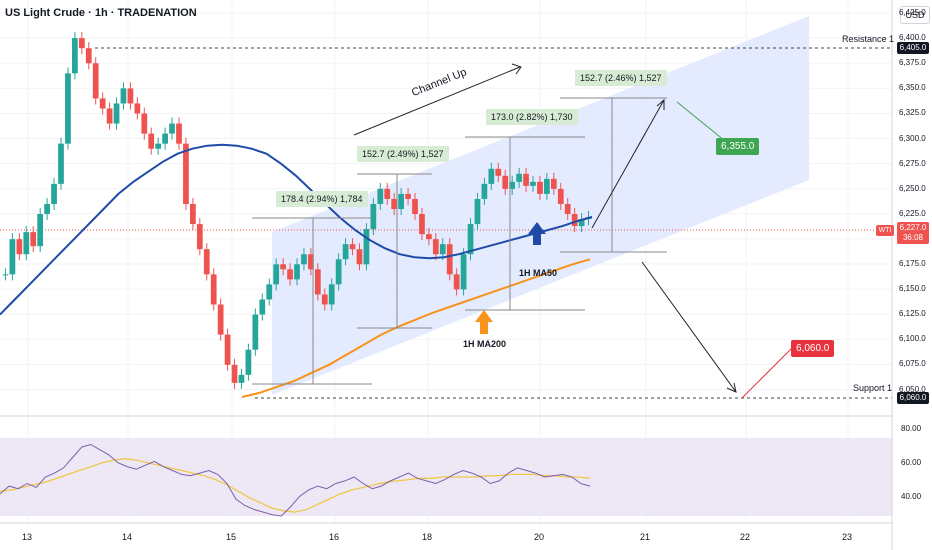 Image resolution: width=932 pixels, height=550 pixels. I want to click on ma50-arrow-icon, so click(537, 233).